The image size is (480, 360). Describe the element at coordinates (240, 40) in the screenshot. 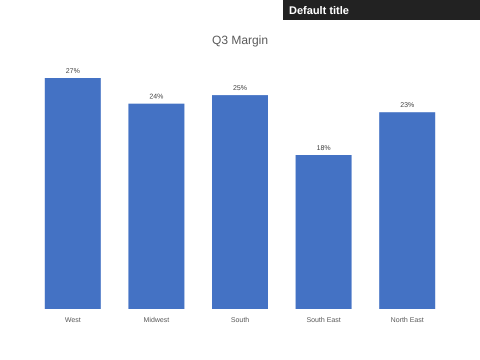

I see `chart-title: Q3 Margin` at that location.